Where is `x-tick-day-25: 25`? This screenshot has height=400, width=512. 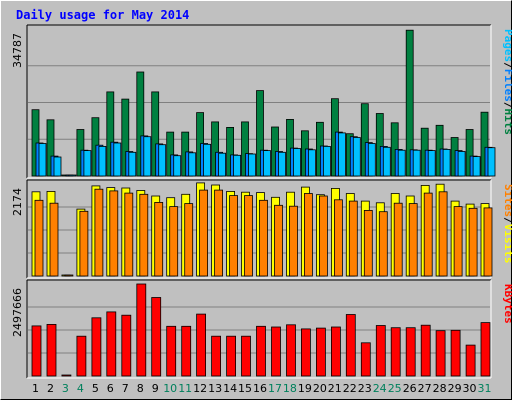 x-tick-day-25: 25 is located at coordinates (395, 388).